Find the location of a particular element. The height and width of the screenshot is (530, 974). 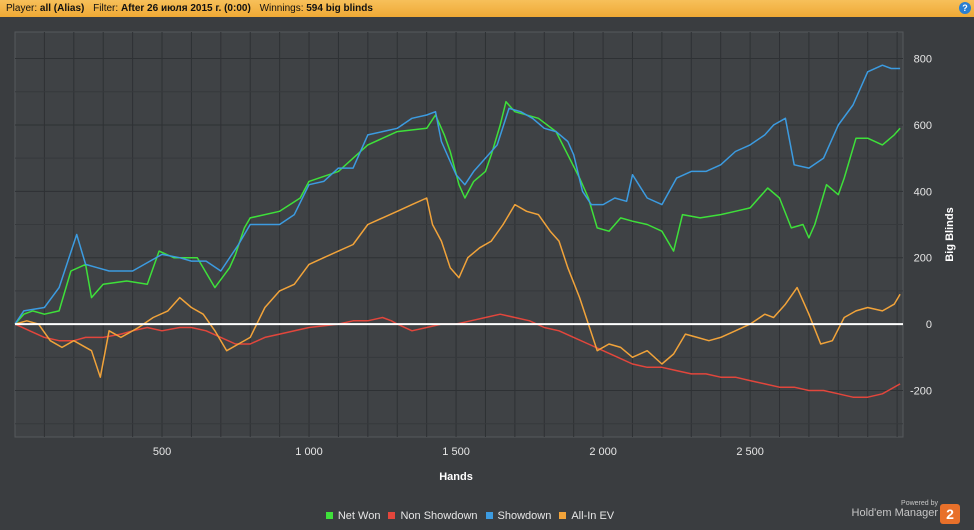

y-tick-label: -200 is located at coordinates (921, 392).